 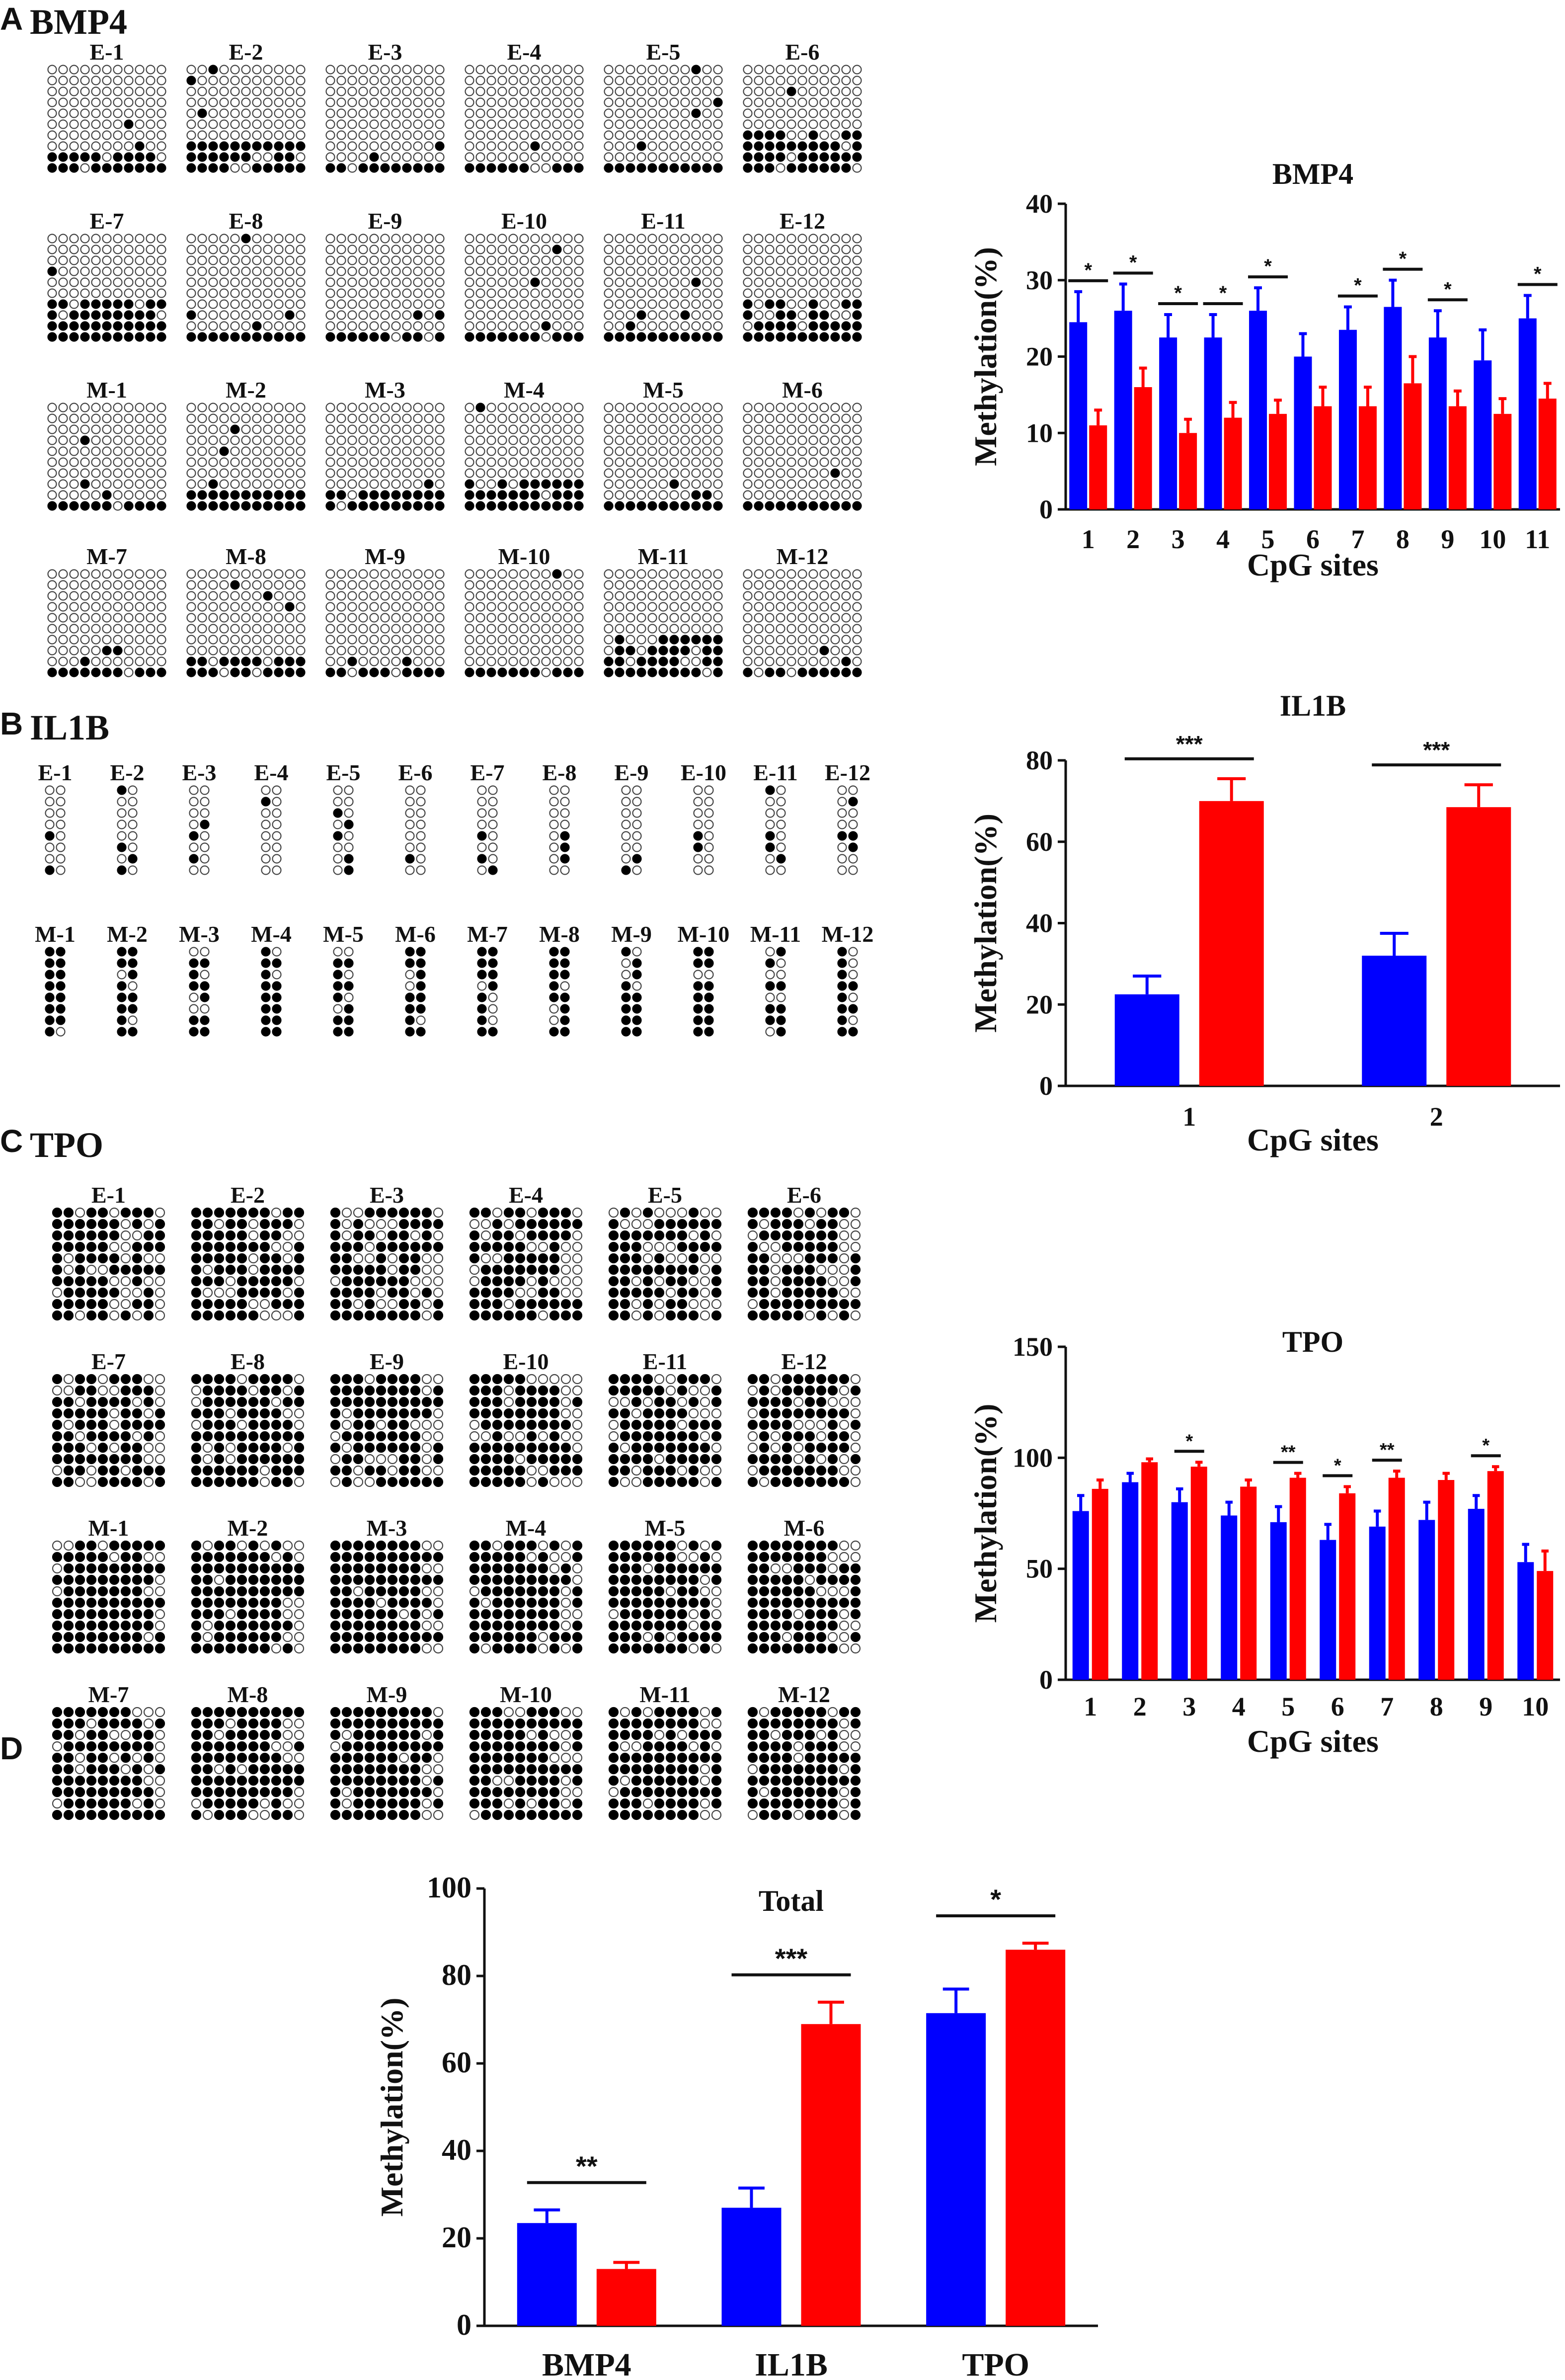 What do you see at coordinates (248, 1418) in the screenshot?
I see `tpo-sample-8: E-8` at bounding box center [248, 1418].